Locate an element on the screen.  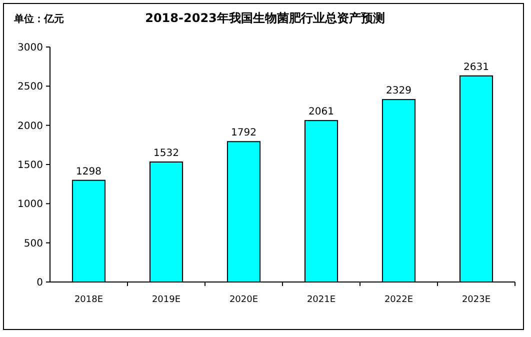
y-axis-title: 单位：亿元 is located at coordinates (38, 19).